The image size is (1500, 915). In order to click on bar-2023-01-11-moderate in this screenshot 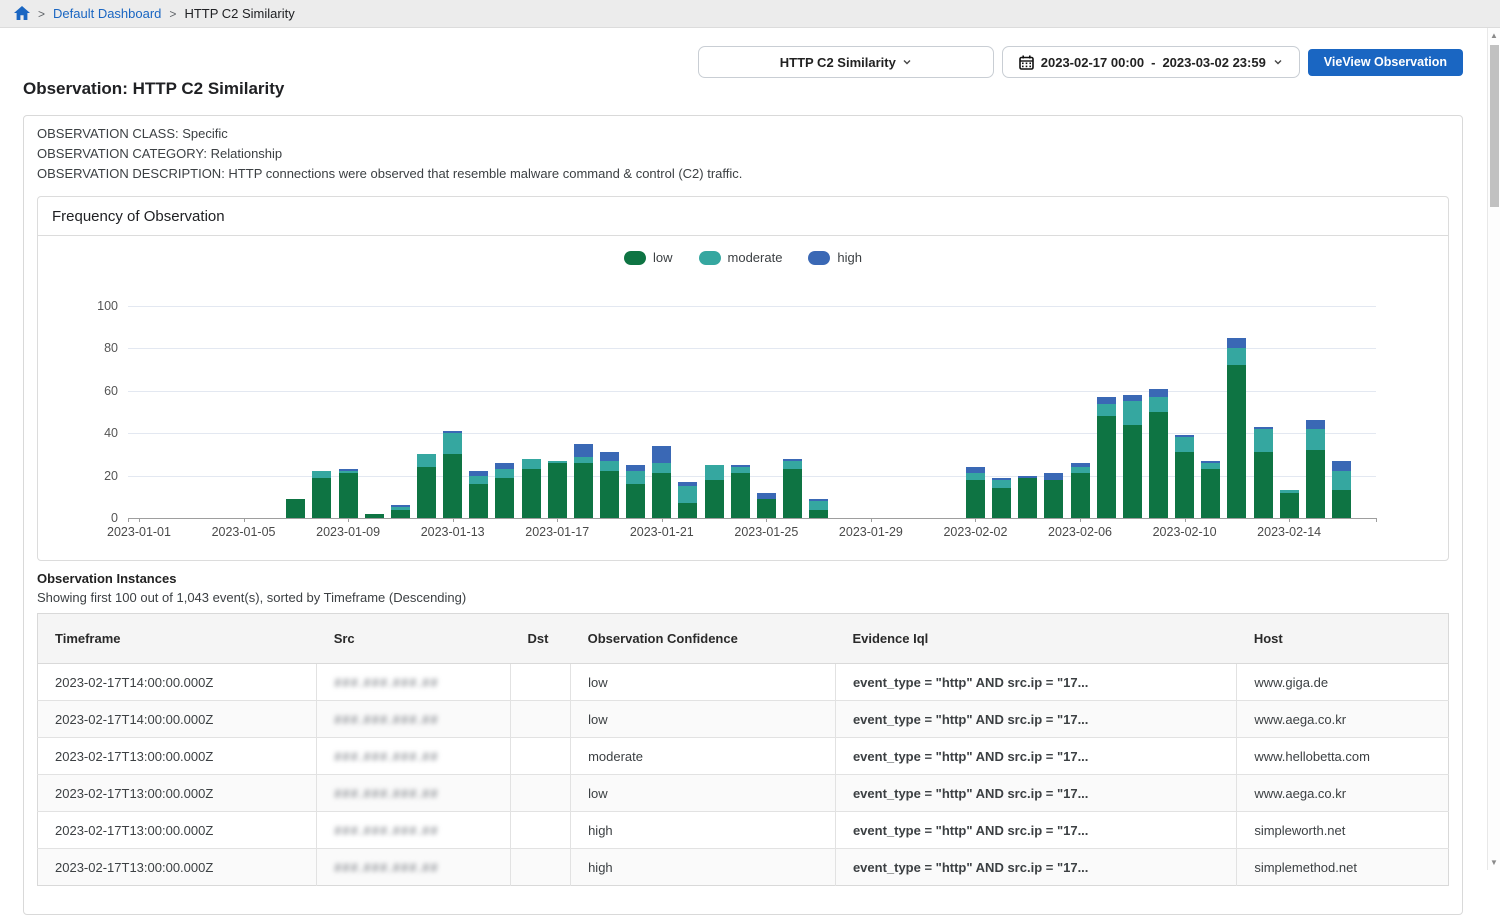, I will do `click(400, 508)`.